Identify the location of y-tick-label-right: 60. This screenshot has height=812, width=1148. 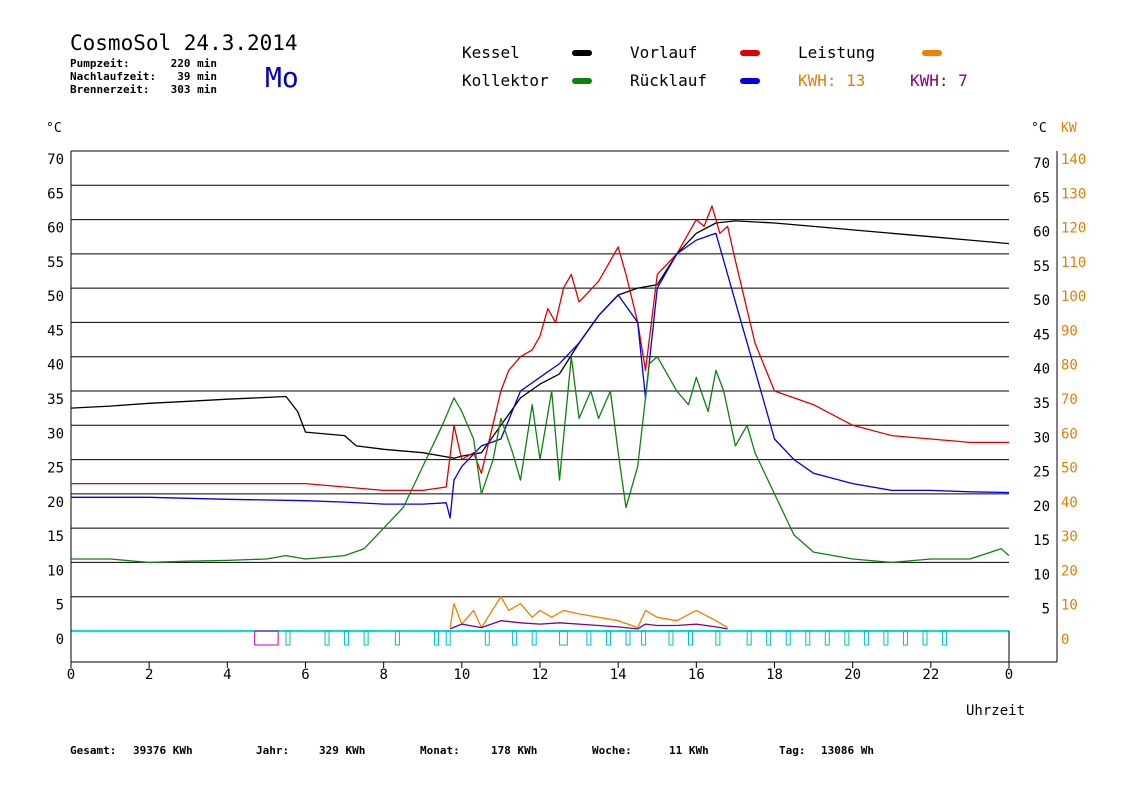
(1041, 233).